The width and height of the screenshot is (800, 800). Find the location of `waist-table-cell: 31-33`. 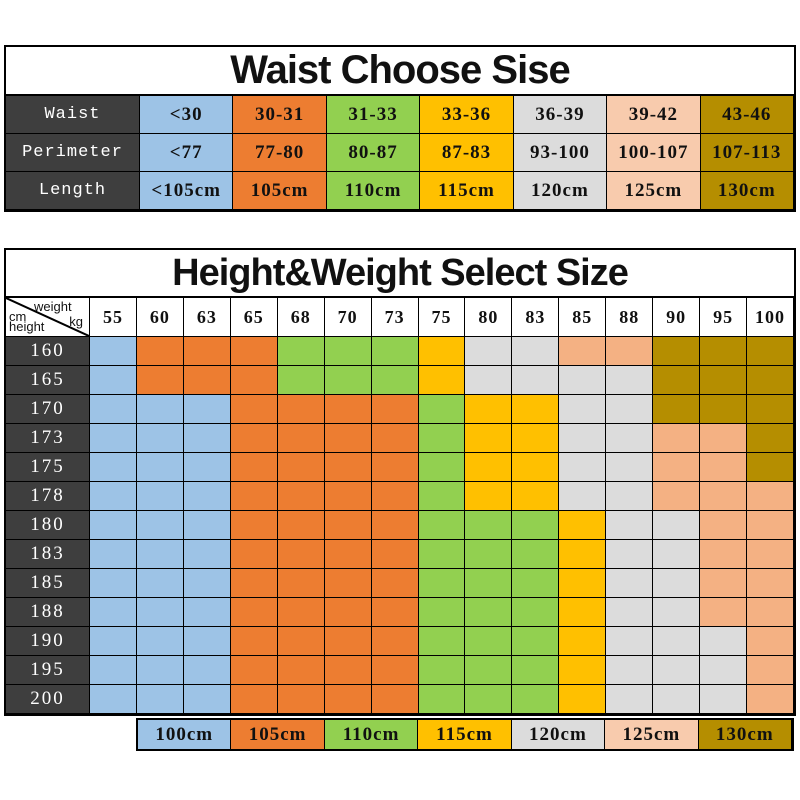

waist-table-cell: 31-33 is located at coordinates (373, 115).